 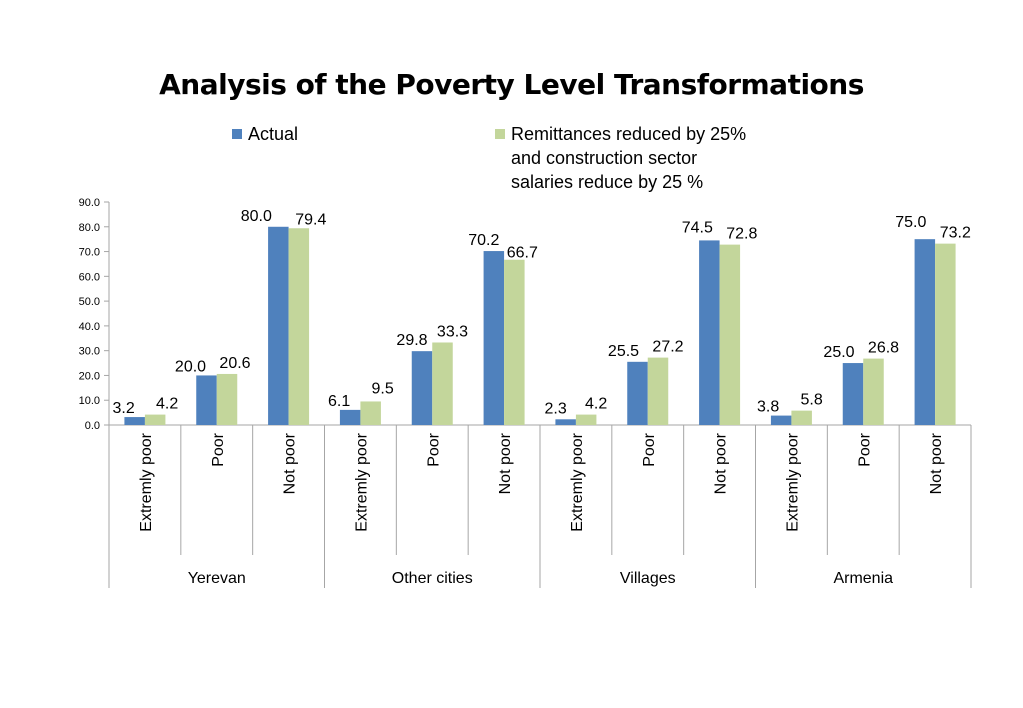 I want to click on data-label-reduced: 72.8, so click(x=741, y=234).